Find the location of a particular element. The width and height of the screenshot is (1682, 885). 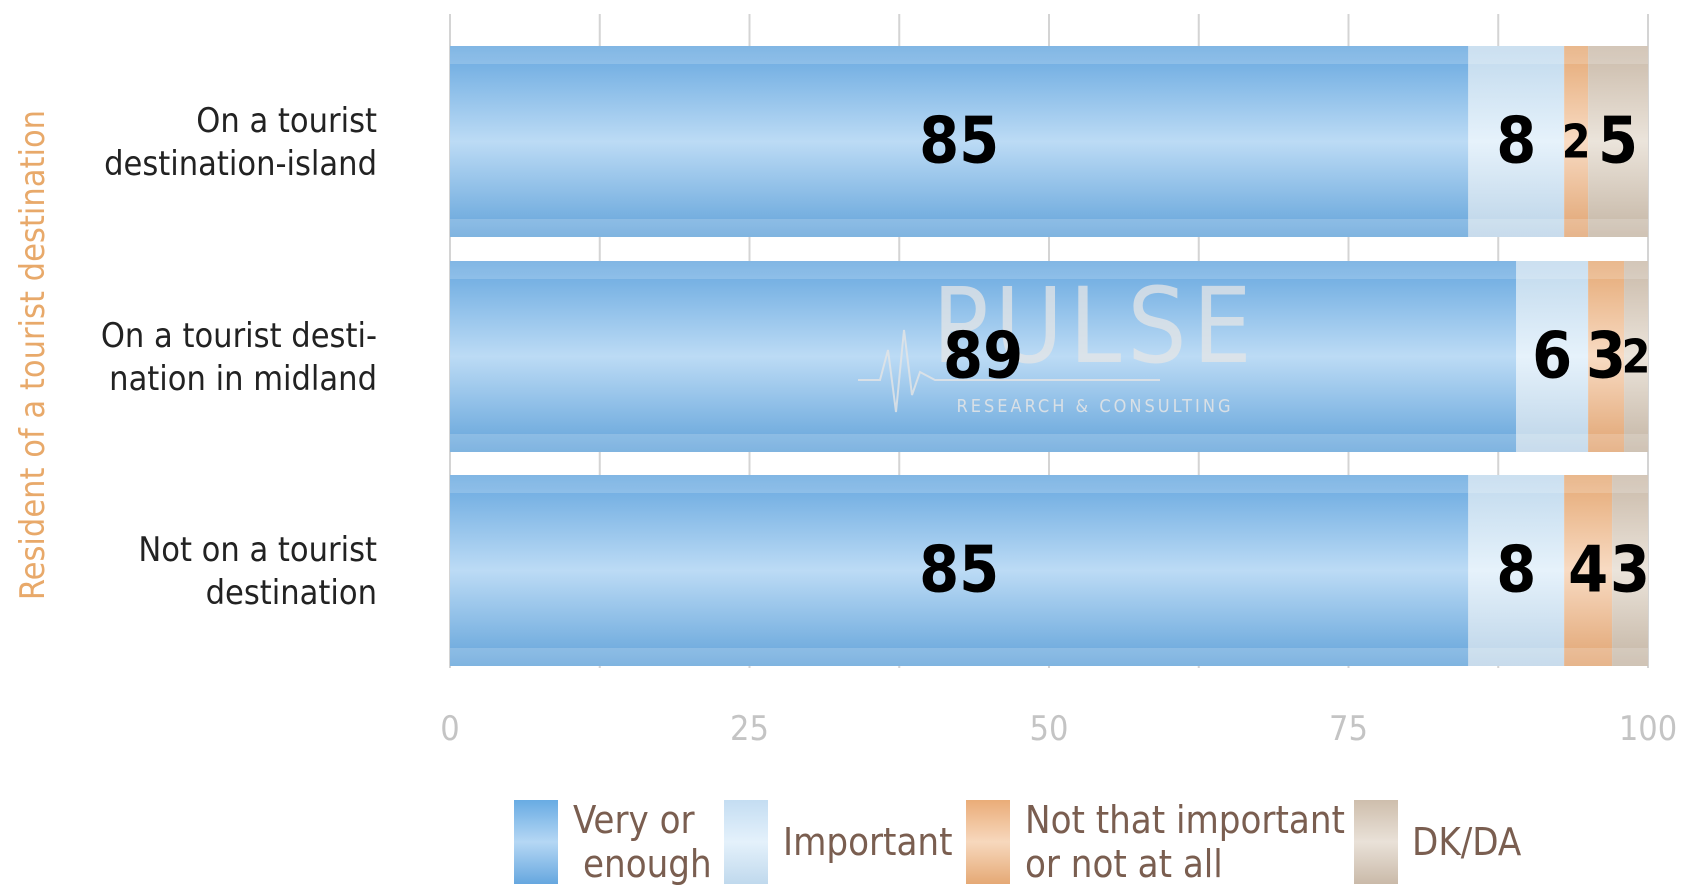

watermark: PULSE RESEARCH & CONSULTING is located at coordinates (1058, 341).